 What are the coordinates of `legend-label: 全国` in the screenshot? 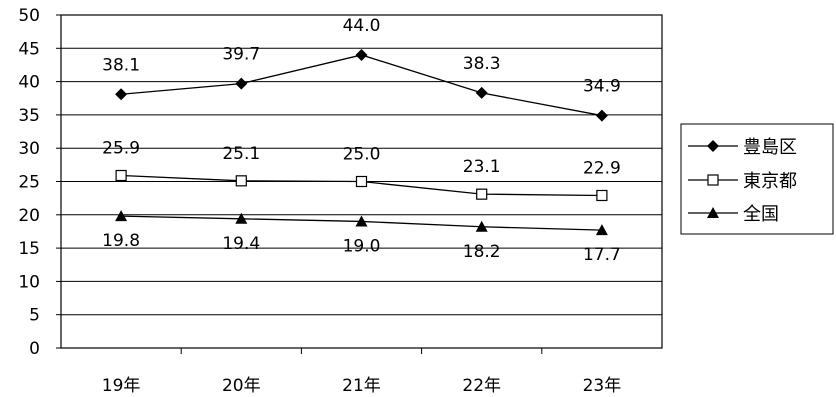 It's located at (761, 214).